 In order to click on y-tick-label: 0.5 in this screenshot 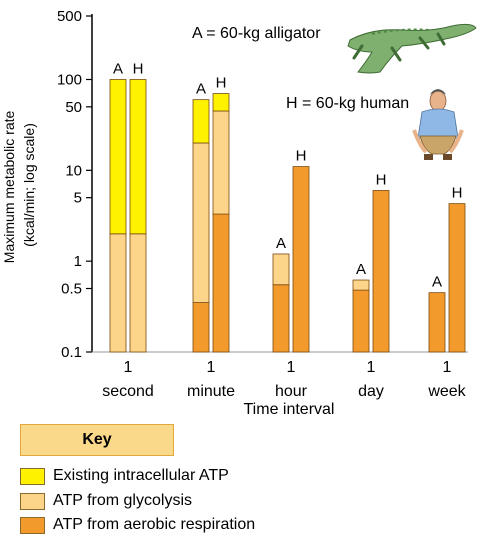, I will do `click(71, 289)`.